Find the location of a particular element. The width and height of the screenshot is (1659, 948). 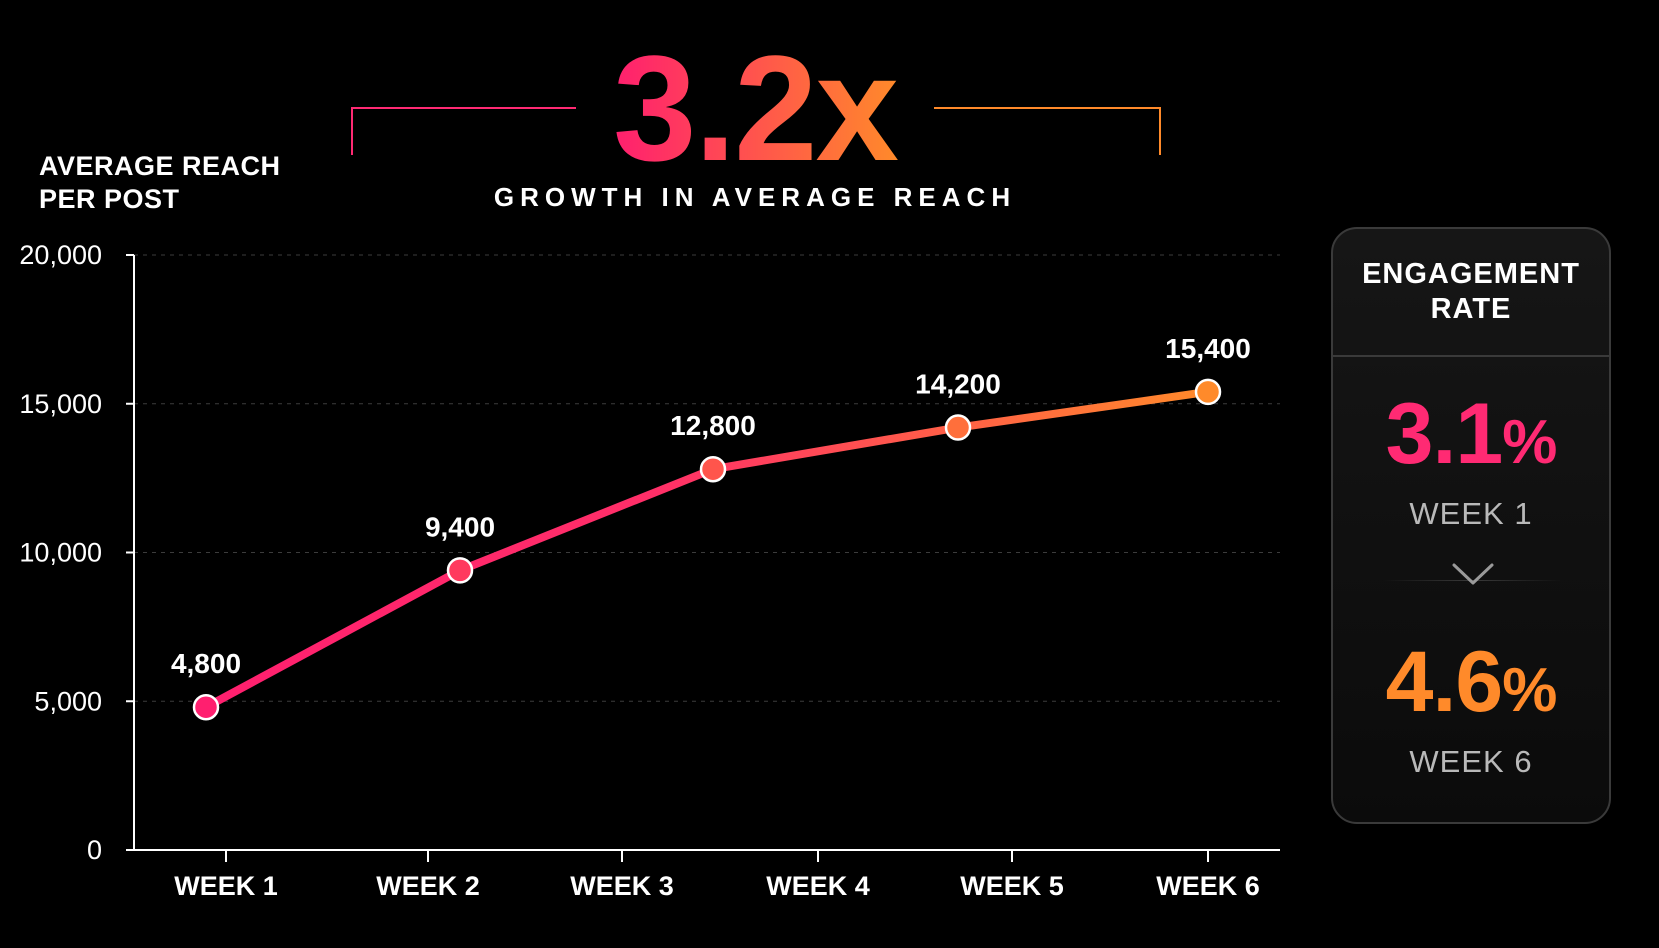

engagement-rate-panel: ENGAGEMENT RATE 3.1% WEEK 1 4.6% WEEK 6 is located at coordinates (1471, 525).